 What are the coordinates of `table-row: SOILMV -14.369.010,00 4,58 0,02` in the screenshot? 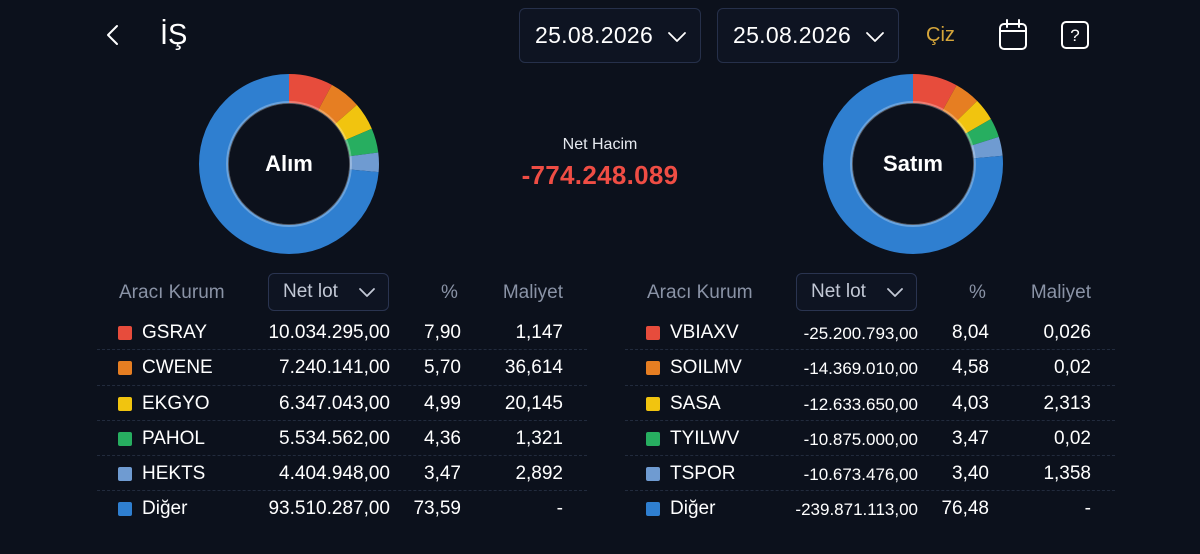 It's located at (870, 368).